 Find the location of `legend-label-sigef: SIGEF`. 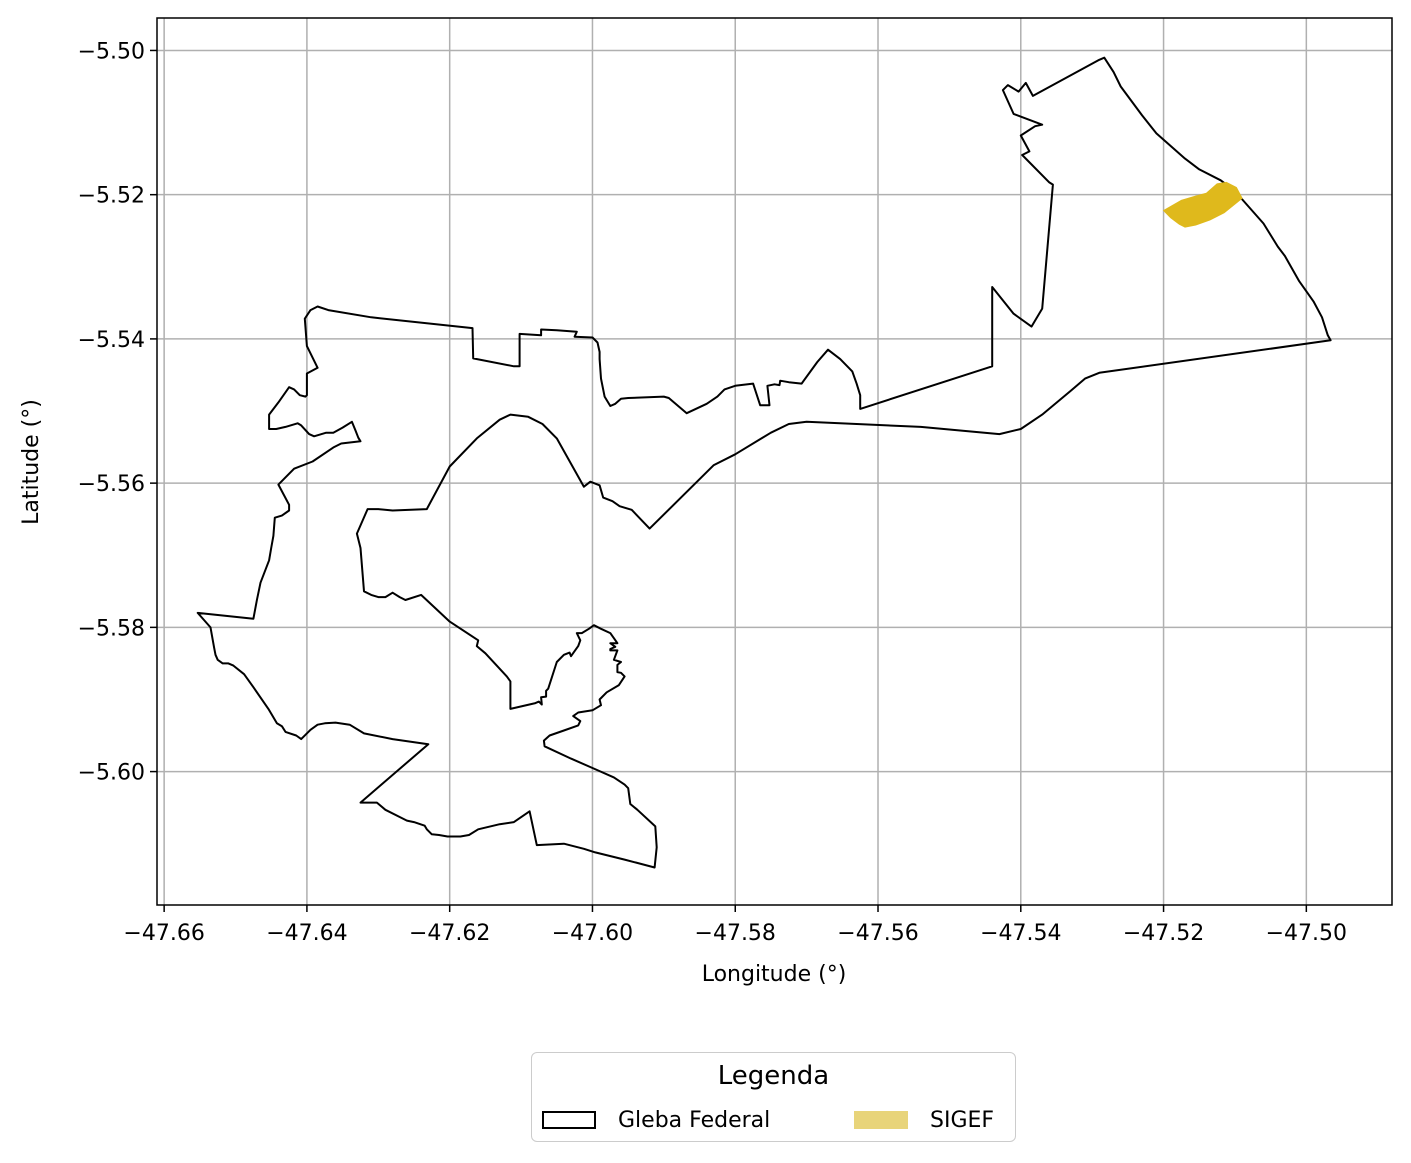

legend-label-sigef: SIGEF is located at coordinates (962, 1120).